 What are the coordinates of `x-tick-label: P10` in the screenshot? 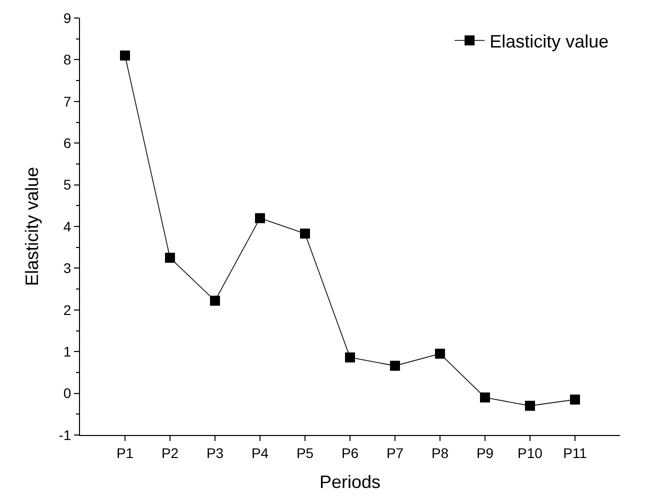 It's located at (530, 452).